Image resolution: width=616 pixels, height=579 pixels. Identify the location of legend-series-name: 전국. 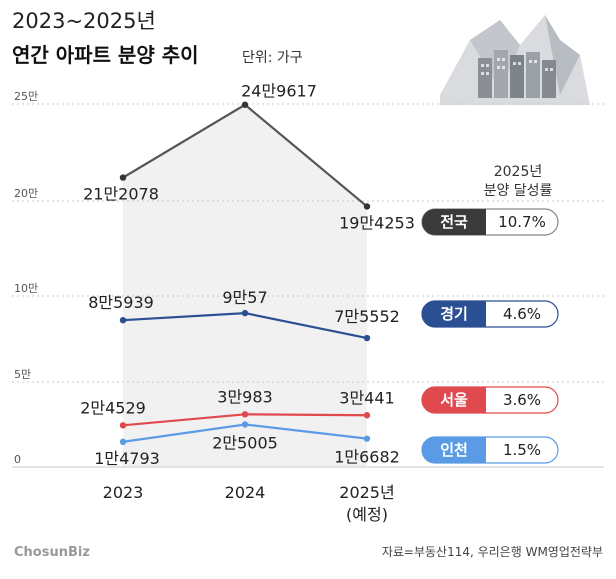
(454, 222).